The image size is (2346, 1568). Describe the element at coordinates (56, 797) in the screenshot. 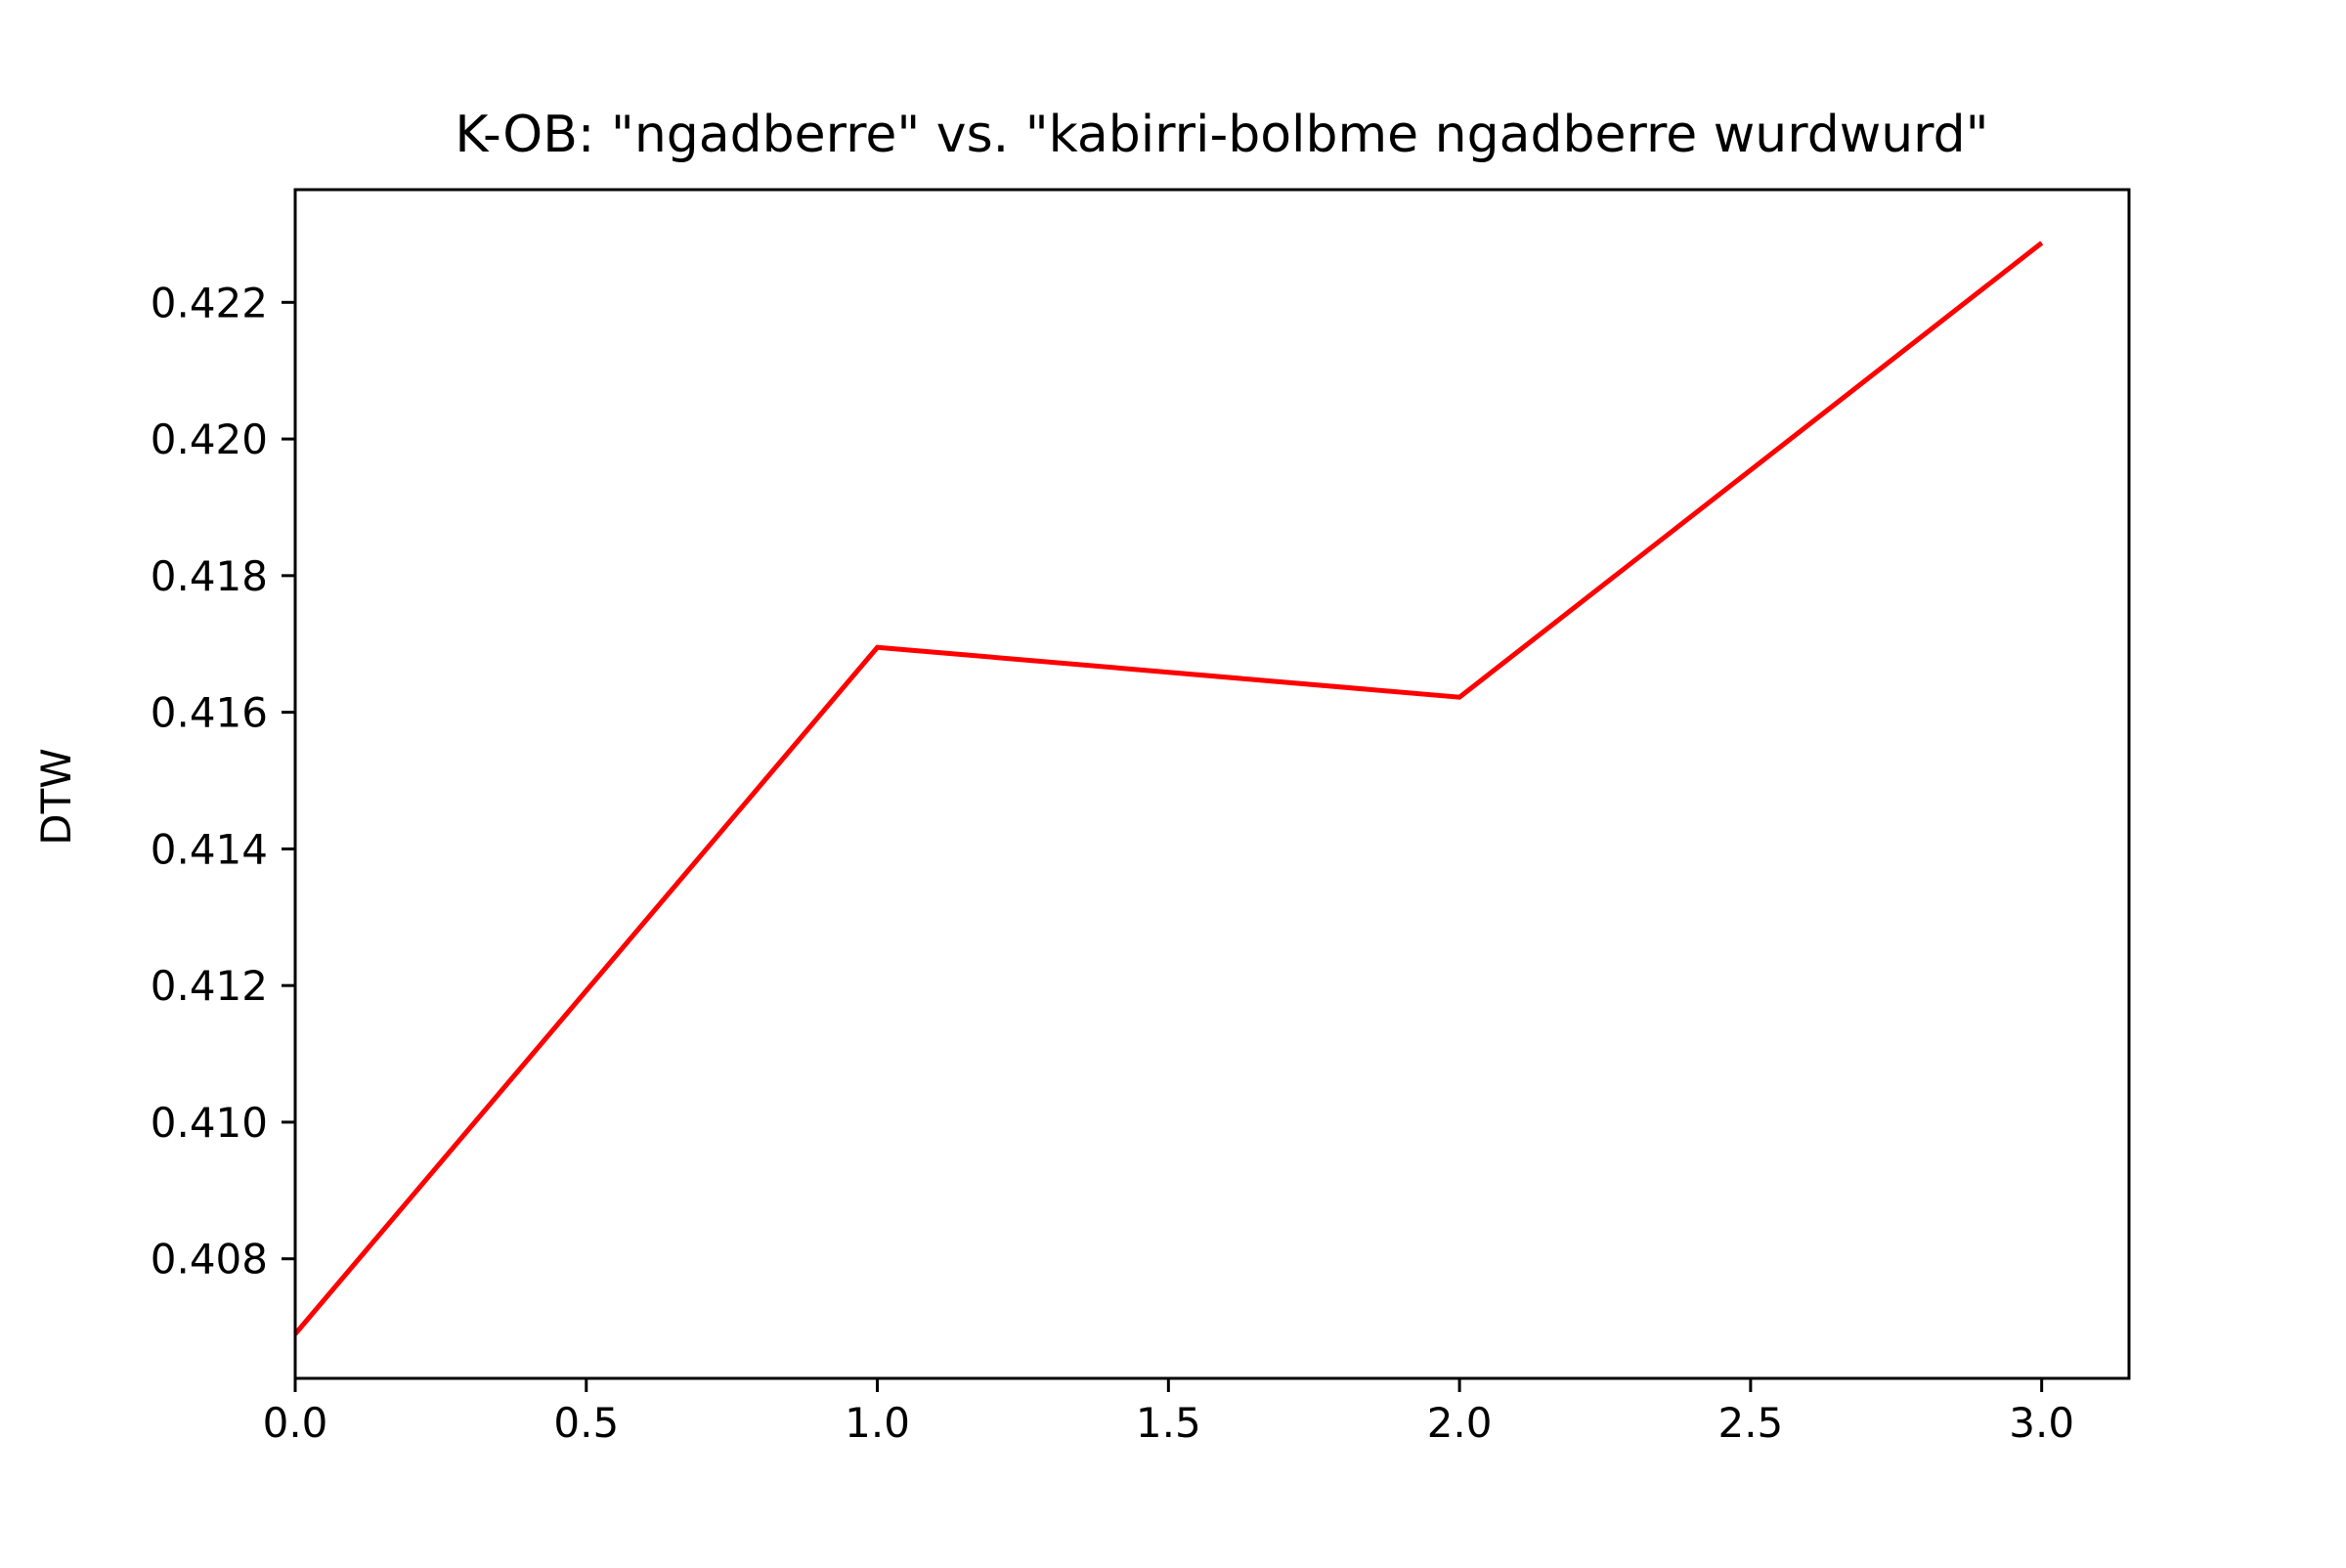

I see `y-axis-label: DTW` at that location.